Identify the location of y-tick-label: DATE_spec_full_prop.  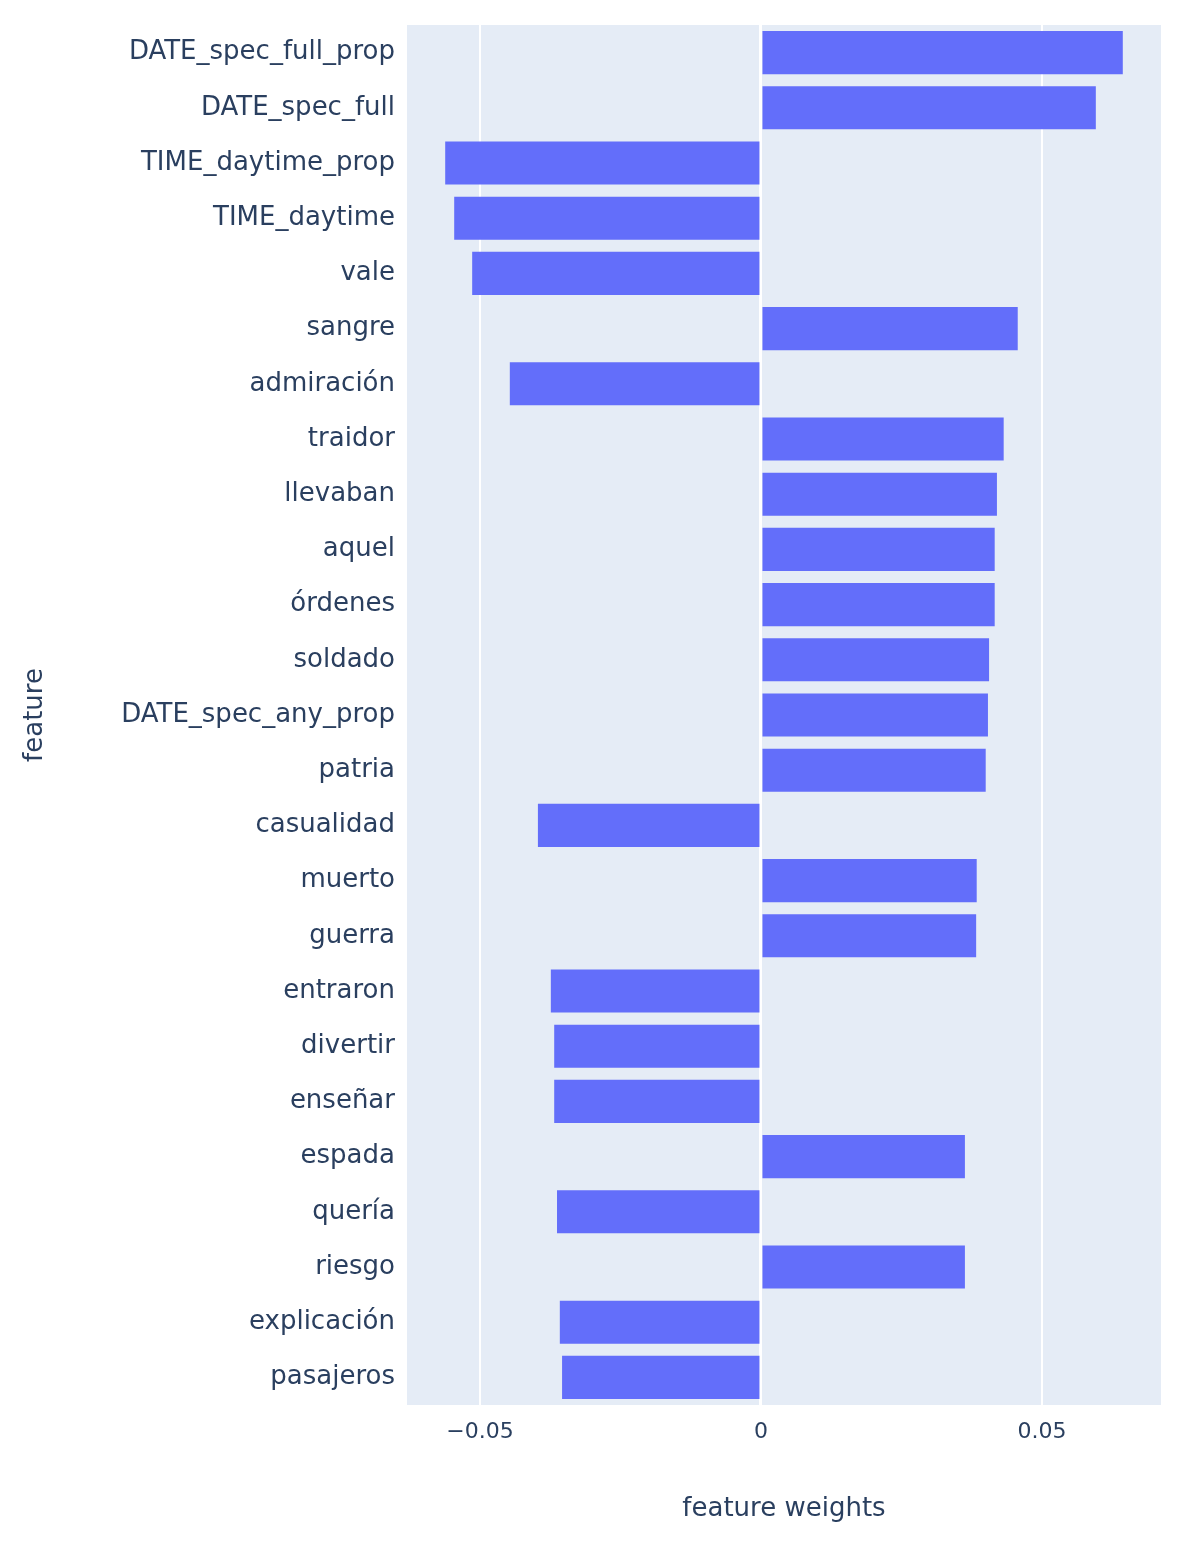
(261, 50).